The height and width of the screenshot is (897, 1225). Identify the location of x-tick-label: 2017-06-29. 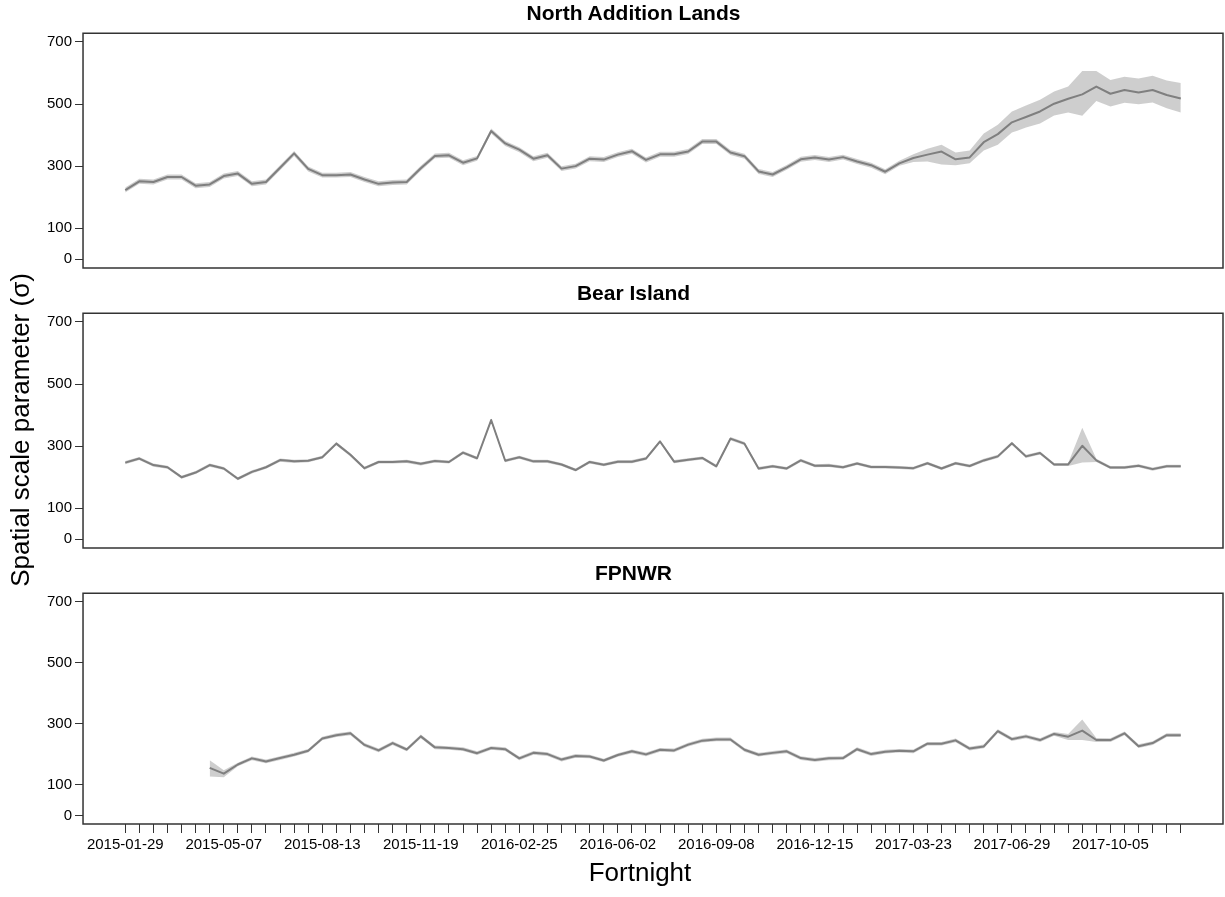
(1012, 844).